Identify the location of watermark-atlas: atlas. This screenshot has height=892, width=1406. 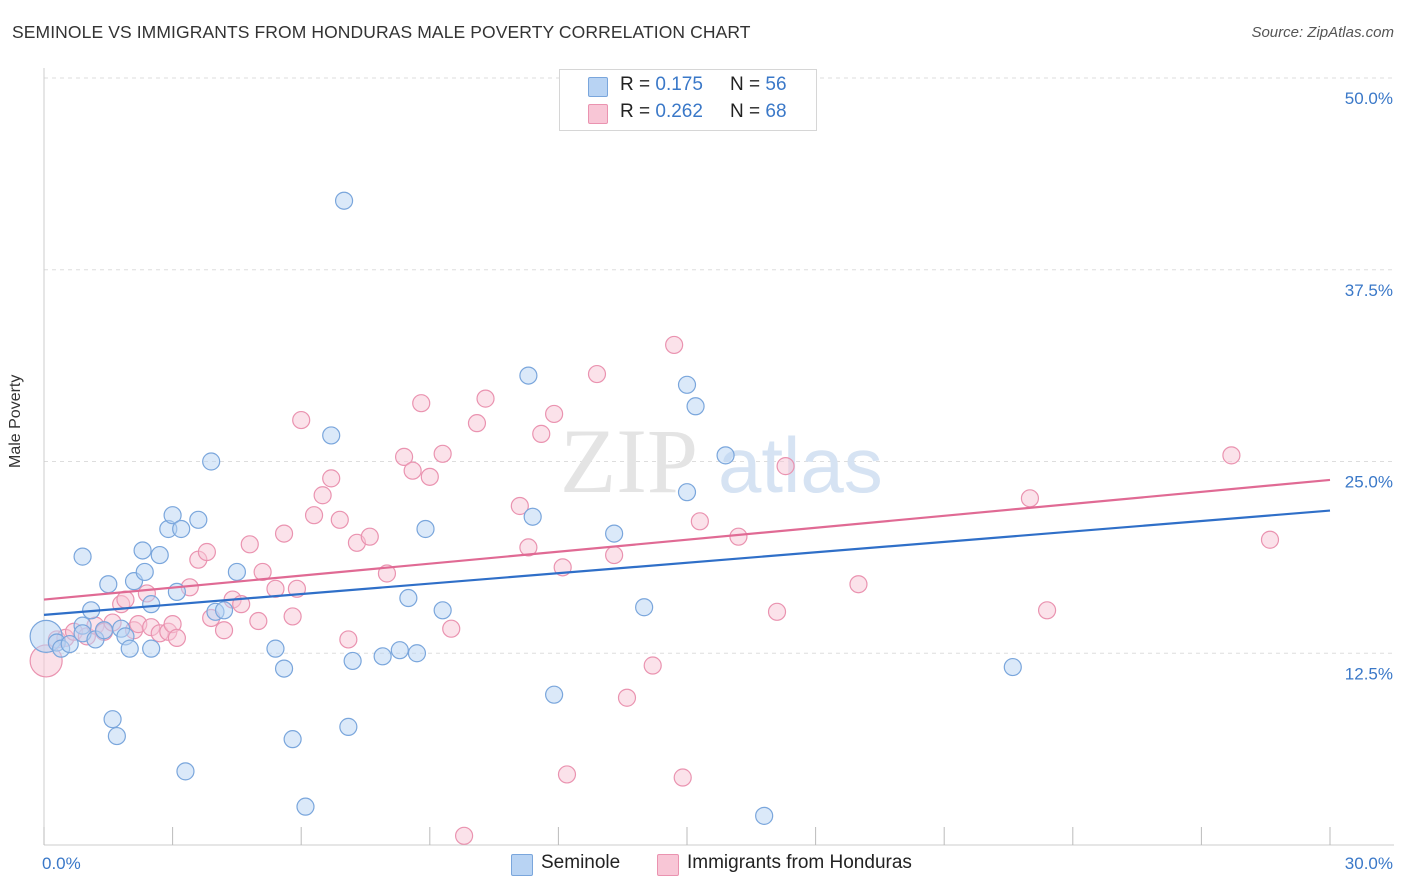
(800, 465).